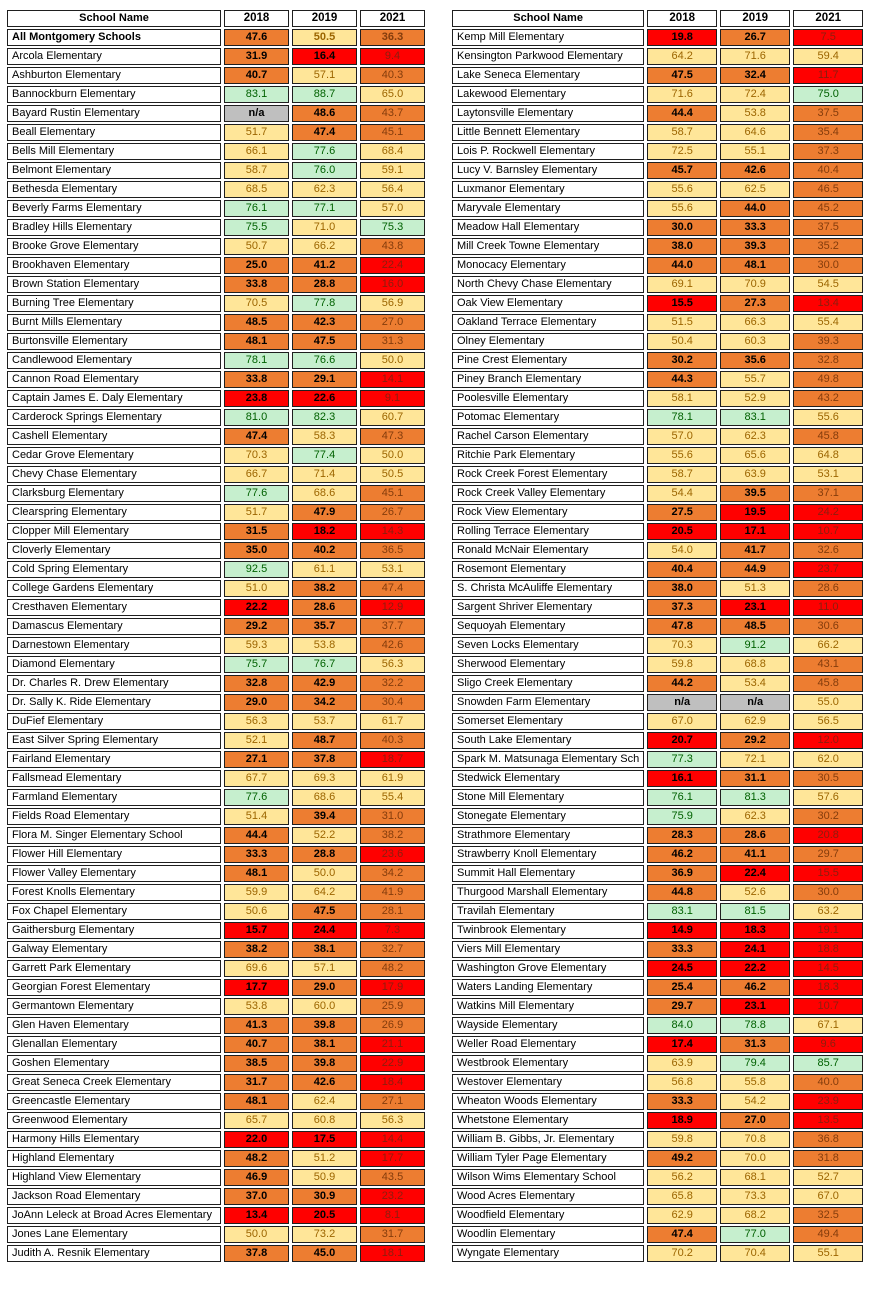 This screenshot has width=880, height=1296. Describe the element at coordinates (392, 797) in the screenshot. I see `value-cell: 55.4` at that location.